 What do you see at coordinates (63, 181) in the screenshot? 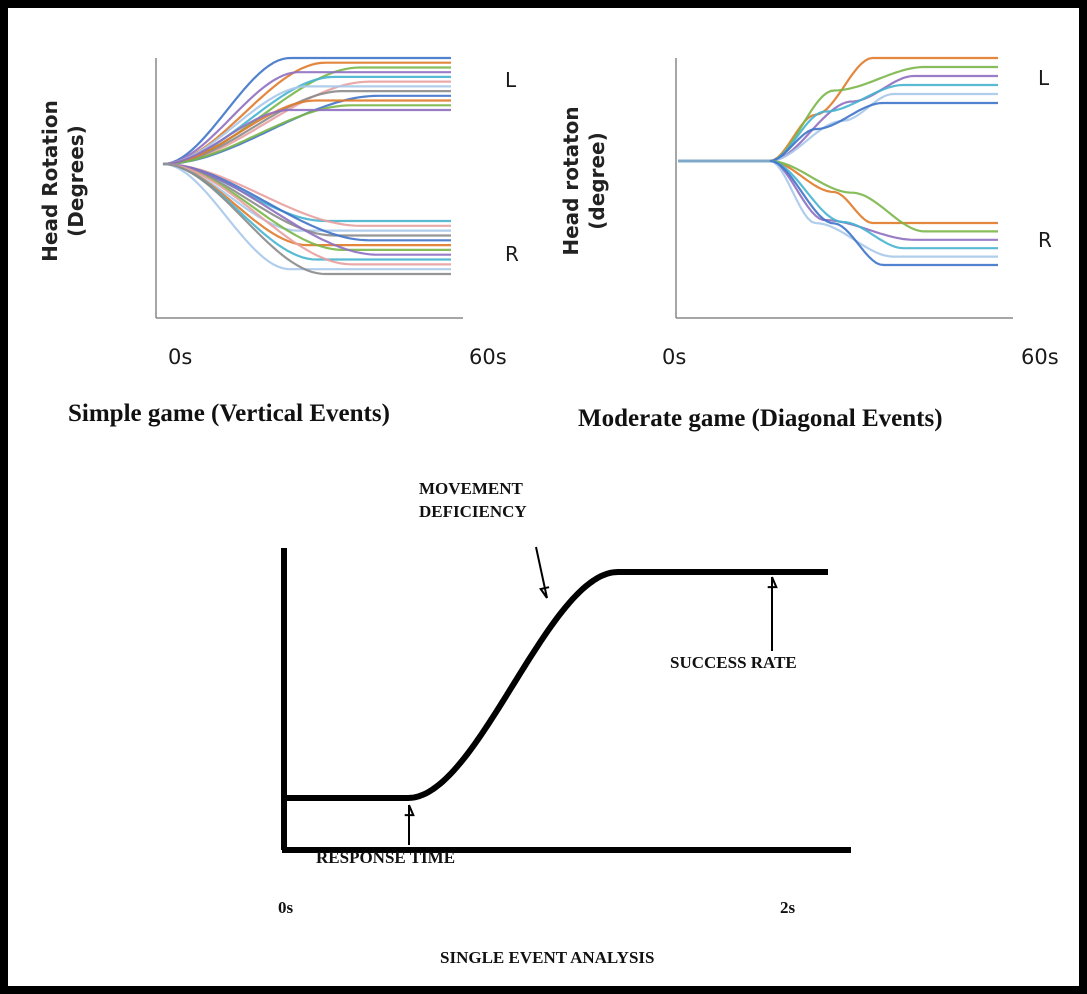
I see `chart1-ylabel: Head Rotation (Degrees)` at bounding box center [63, 181].